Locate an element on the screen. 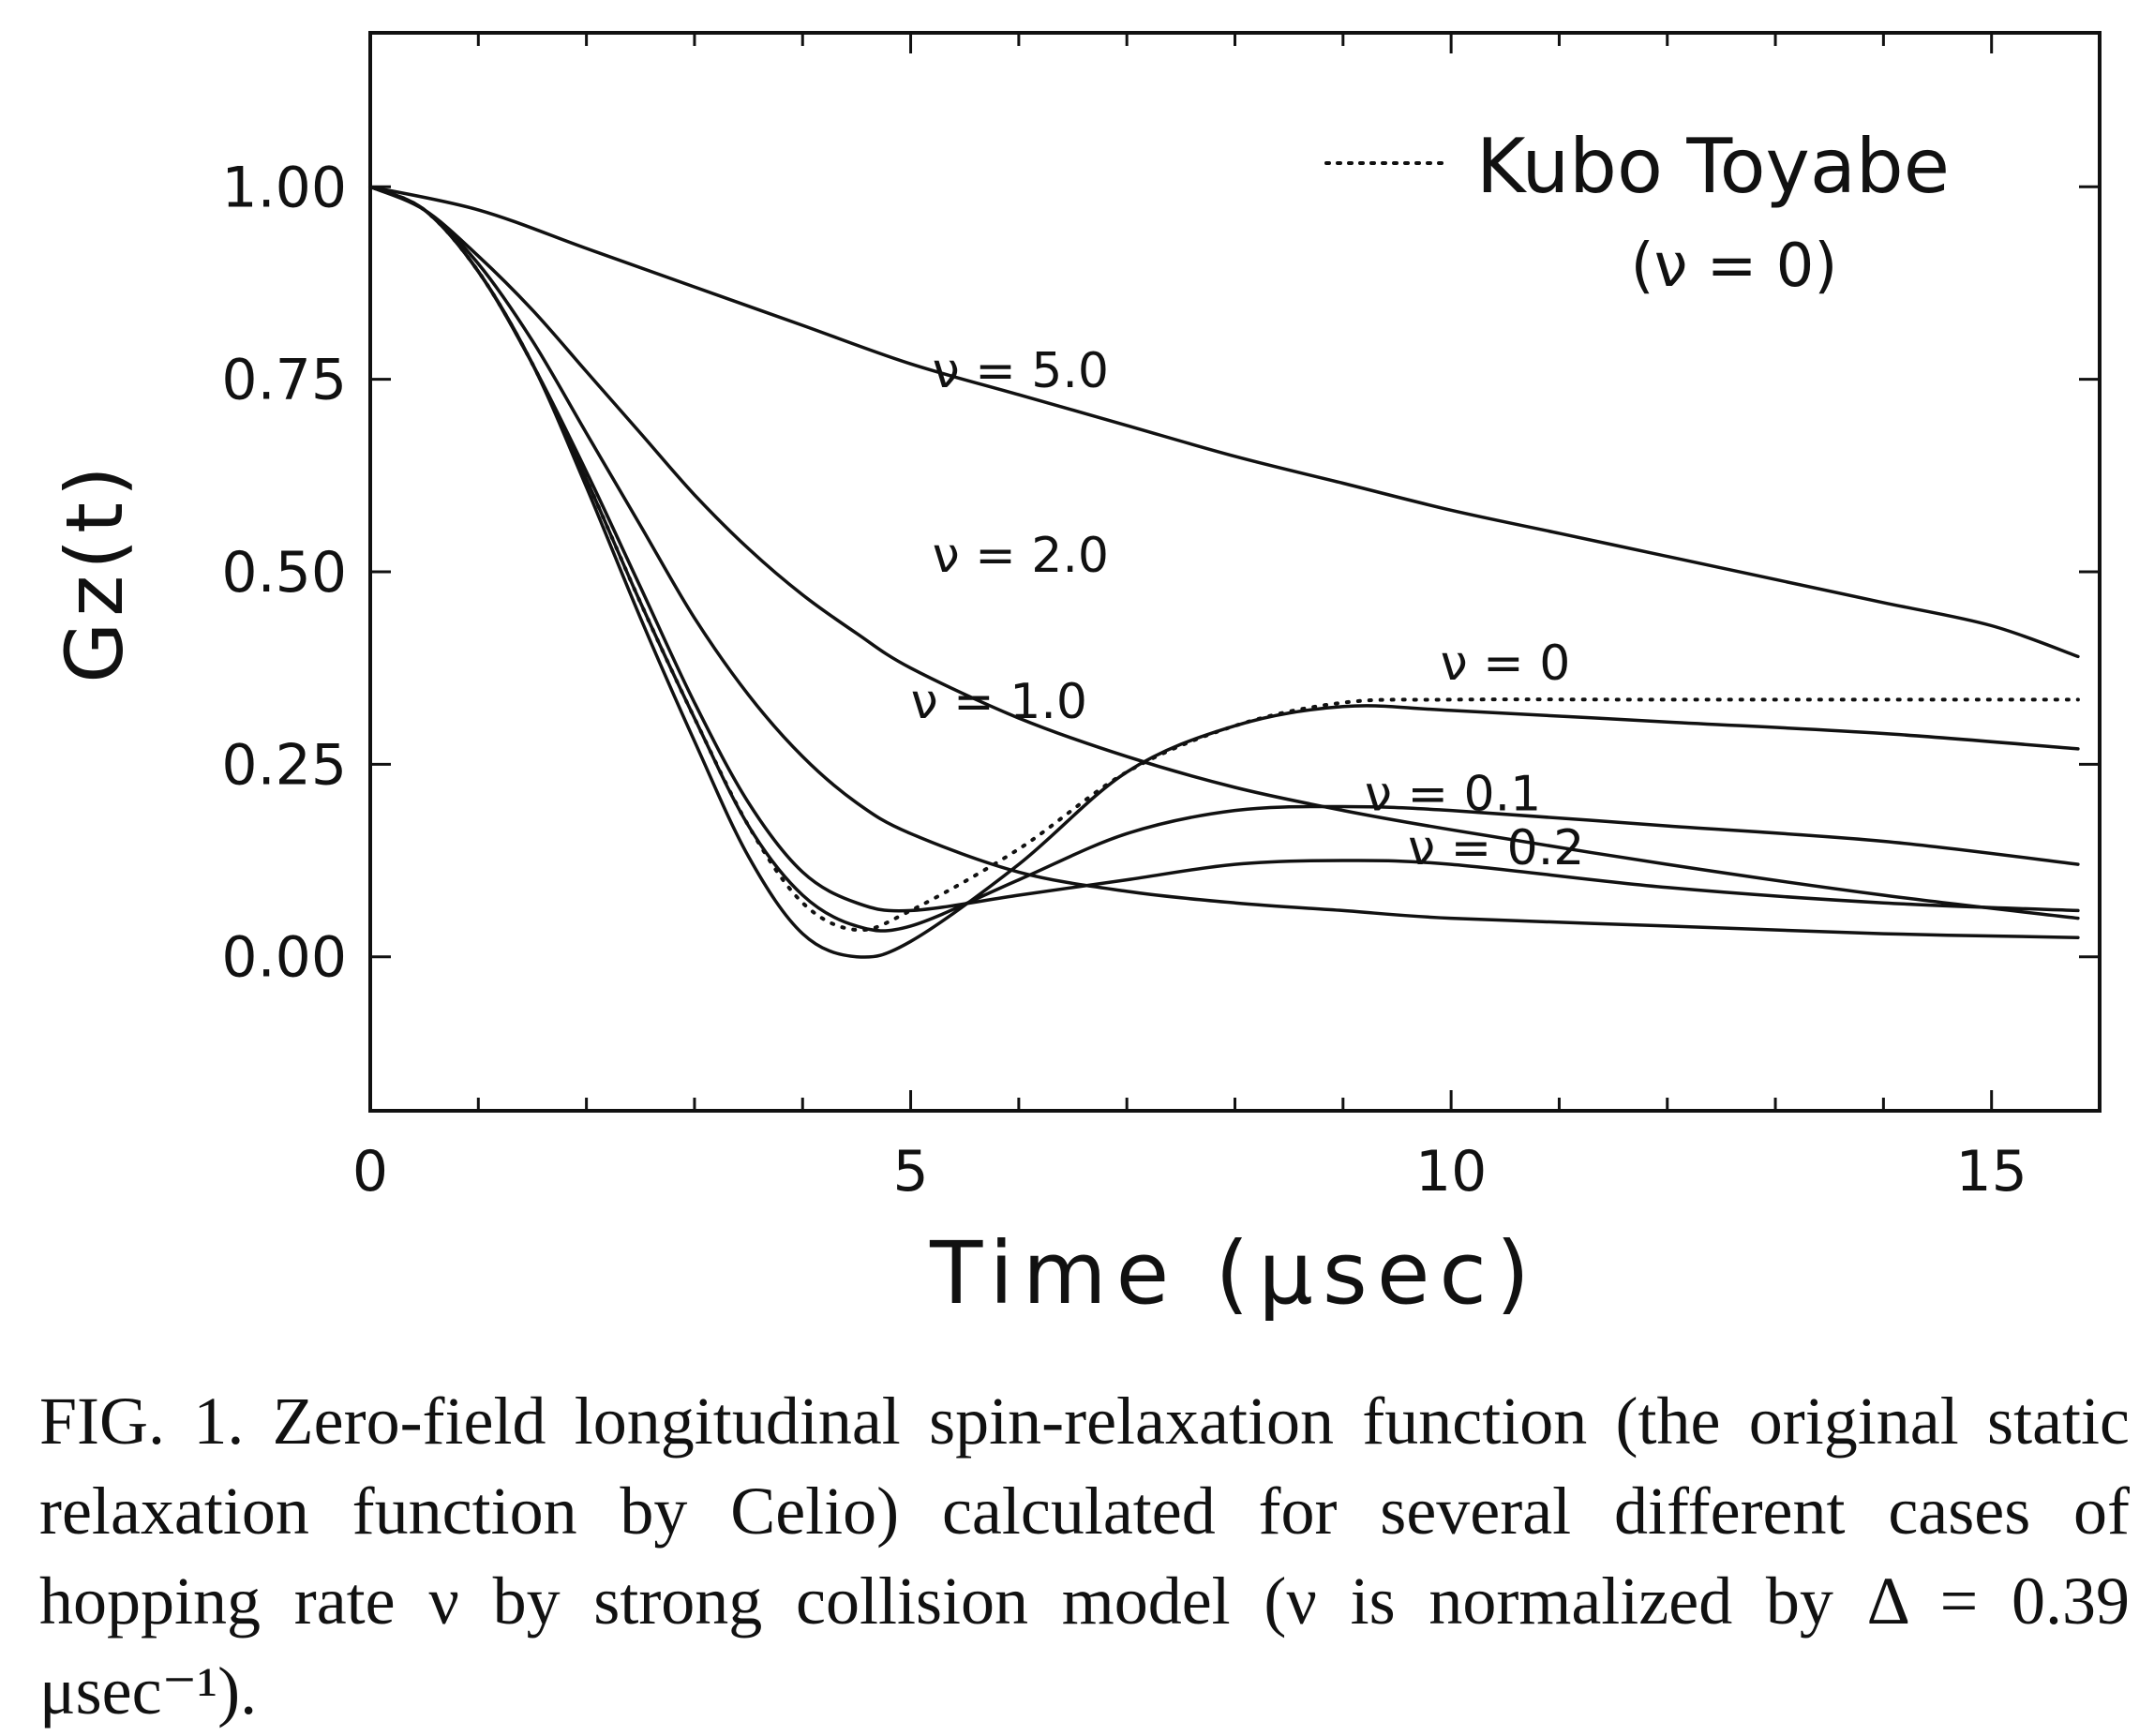  y-tick-label: 0.00 is located at coordinates (284, 958).